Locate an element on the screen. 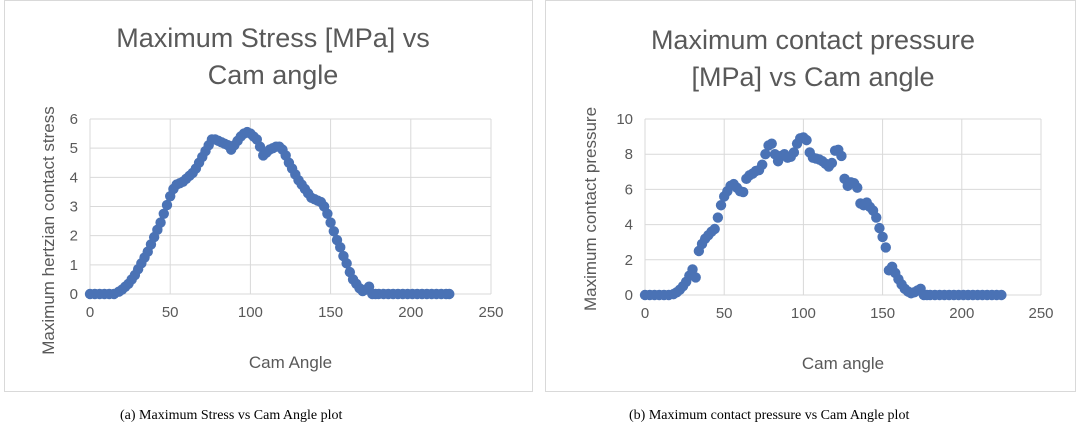 The width and height of the screenshot is (1080, 428). y-tick-label: 1 is located at coordinates (74, 265).